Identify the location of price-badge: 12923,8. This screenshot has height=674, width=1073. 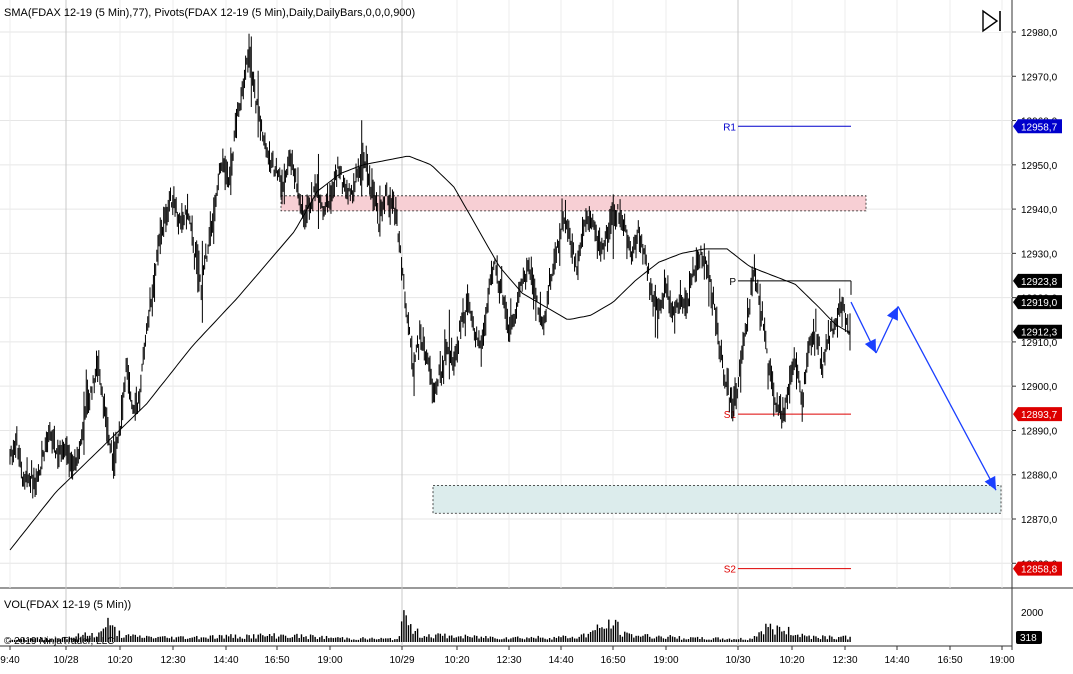
(1037, 280).